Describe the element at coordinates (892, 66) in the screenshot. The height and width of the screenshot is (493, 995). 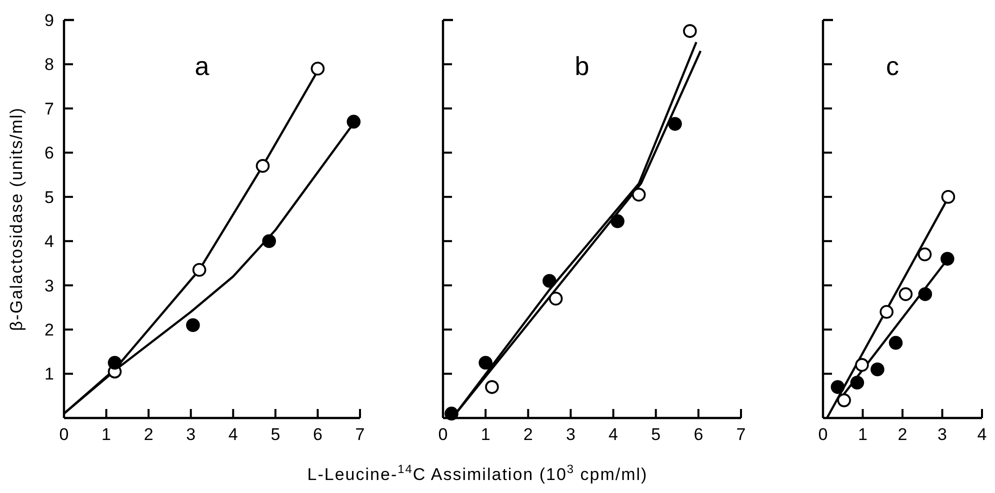
I see `text: c` at that location.